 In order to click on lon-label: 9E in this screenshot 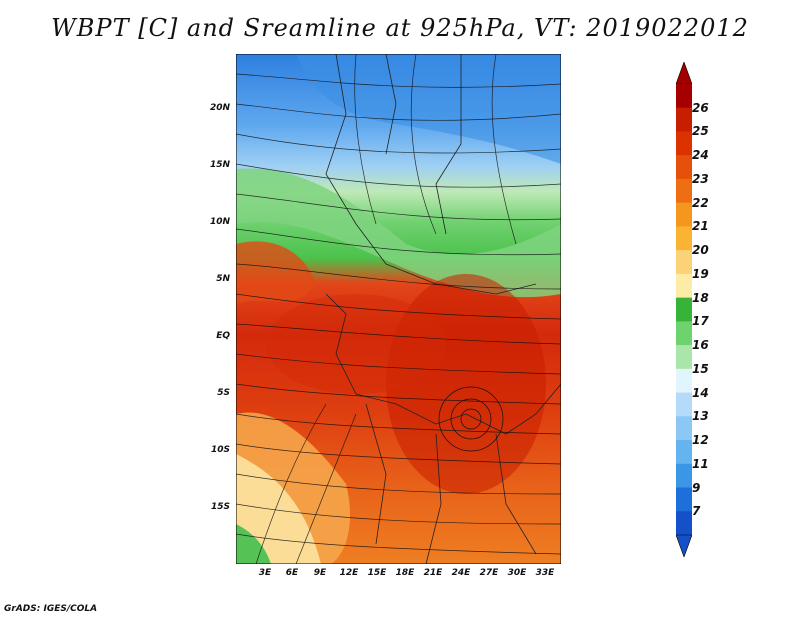, I will do `click(320, 573)`.